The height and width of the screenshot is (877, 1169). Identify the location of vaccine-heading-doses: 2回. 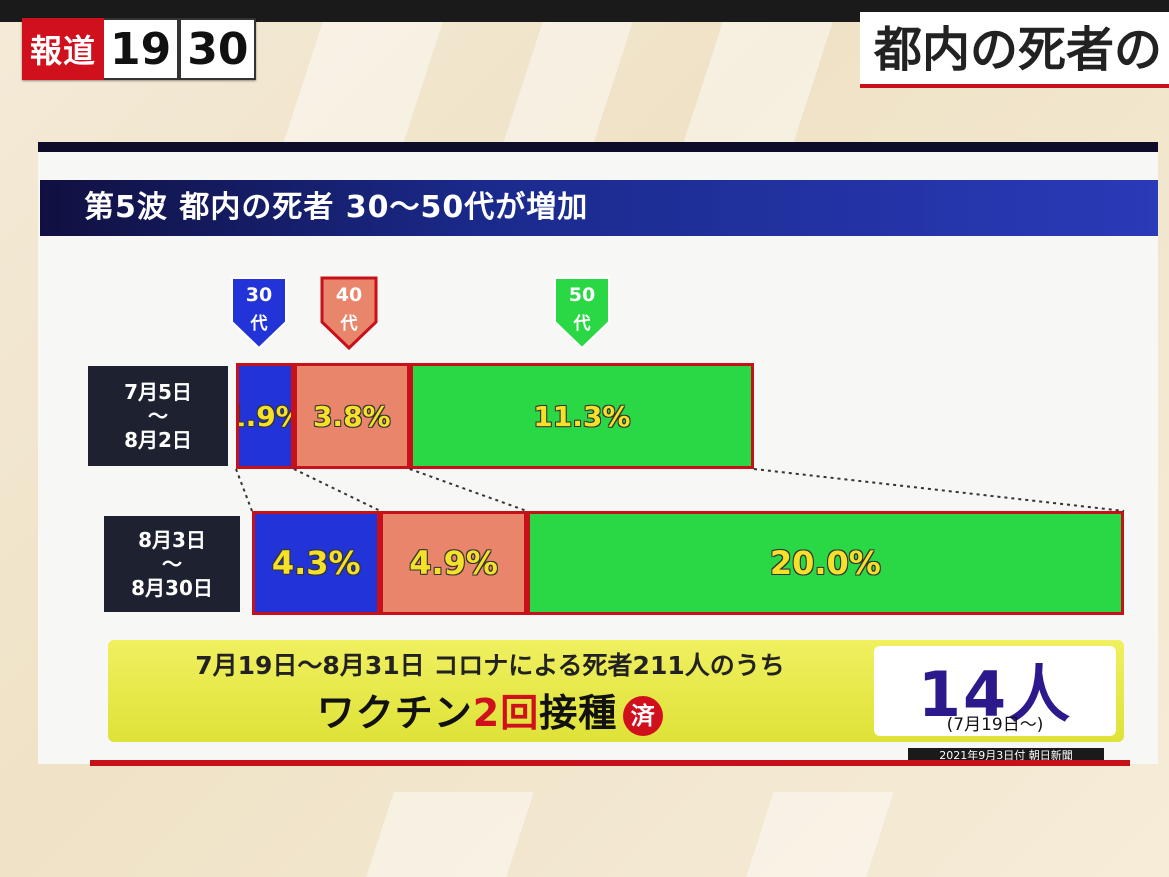
(506, 713).